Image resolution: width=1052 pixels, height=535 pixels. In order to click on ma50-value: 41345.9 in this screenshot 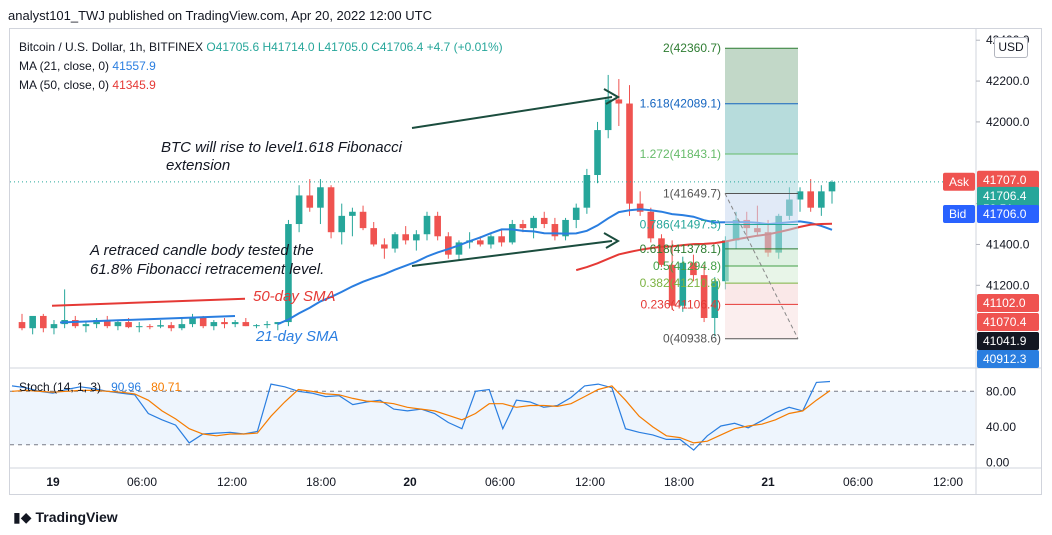, I will do `click(134, 85)`.